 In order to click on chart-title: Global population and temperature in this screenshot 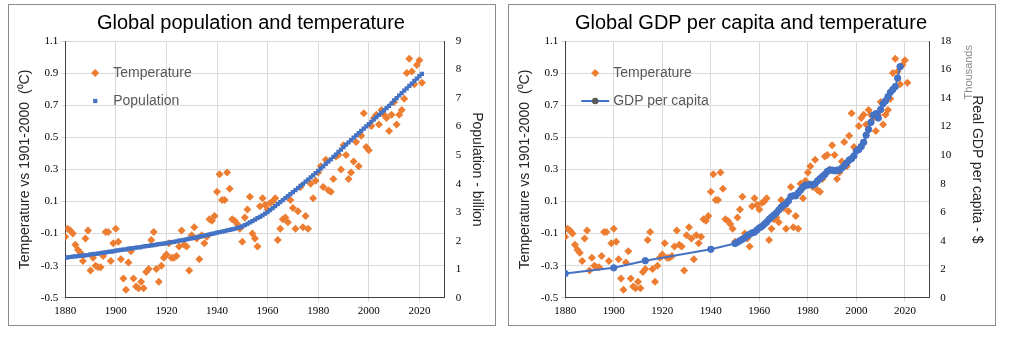, I will do `click(251, 21)`.